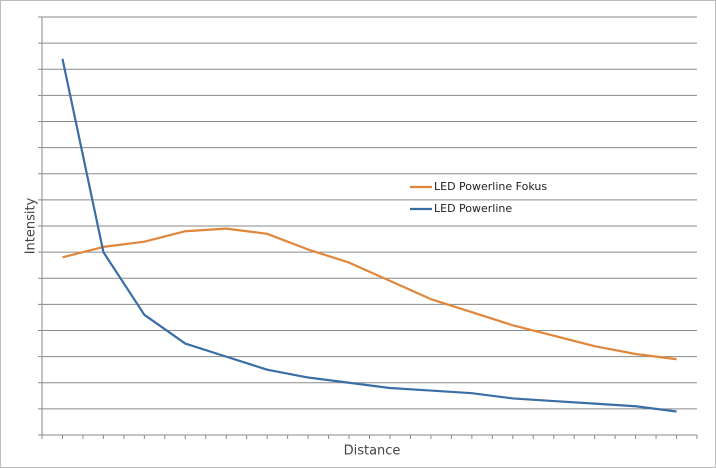  I want to click on legend-label: LED Powerline Fokus, so click(490, 186).